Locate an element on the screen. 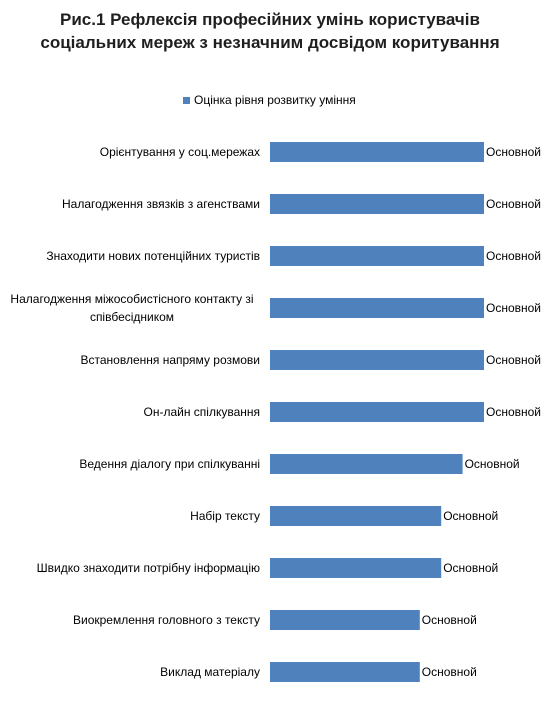 This screenshot has height=712, width=542. y-tick-label: Встановлення напряму розмови is located at coordinates (170, 360).